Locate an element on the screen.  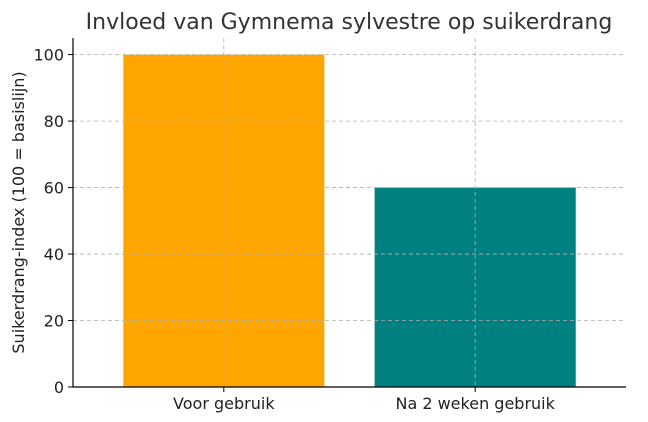
x-tick-label: Na 2 weken gebruik is located at coordinates (475, 403).